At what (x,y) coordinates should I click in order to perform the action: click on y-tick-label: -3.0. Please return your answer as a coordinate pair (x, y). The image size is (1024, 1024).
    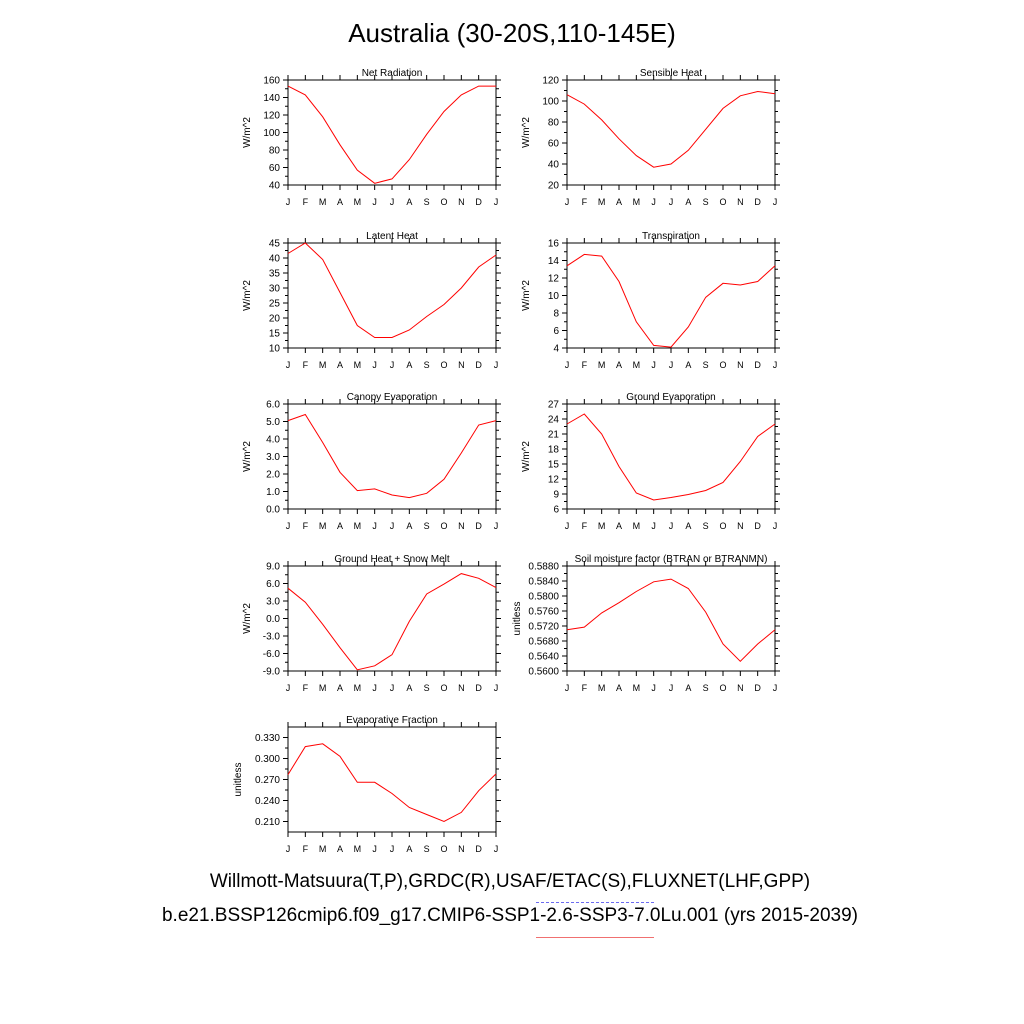
    Looking at the image, I should click on (272, 637).